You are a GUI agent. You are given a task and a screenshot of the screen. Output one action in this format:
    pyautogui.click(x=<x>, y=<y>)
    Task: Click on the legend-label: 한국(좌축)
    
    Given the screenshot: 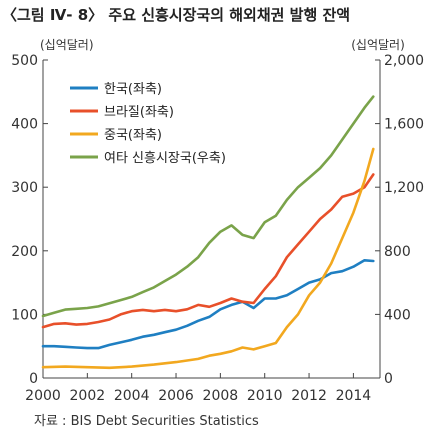 What is the action you would take?
    pyautogui.click(x=133, y=89)
    